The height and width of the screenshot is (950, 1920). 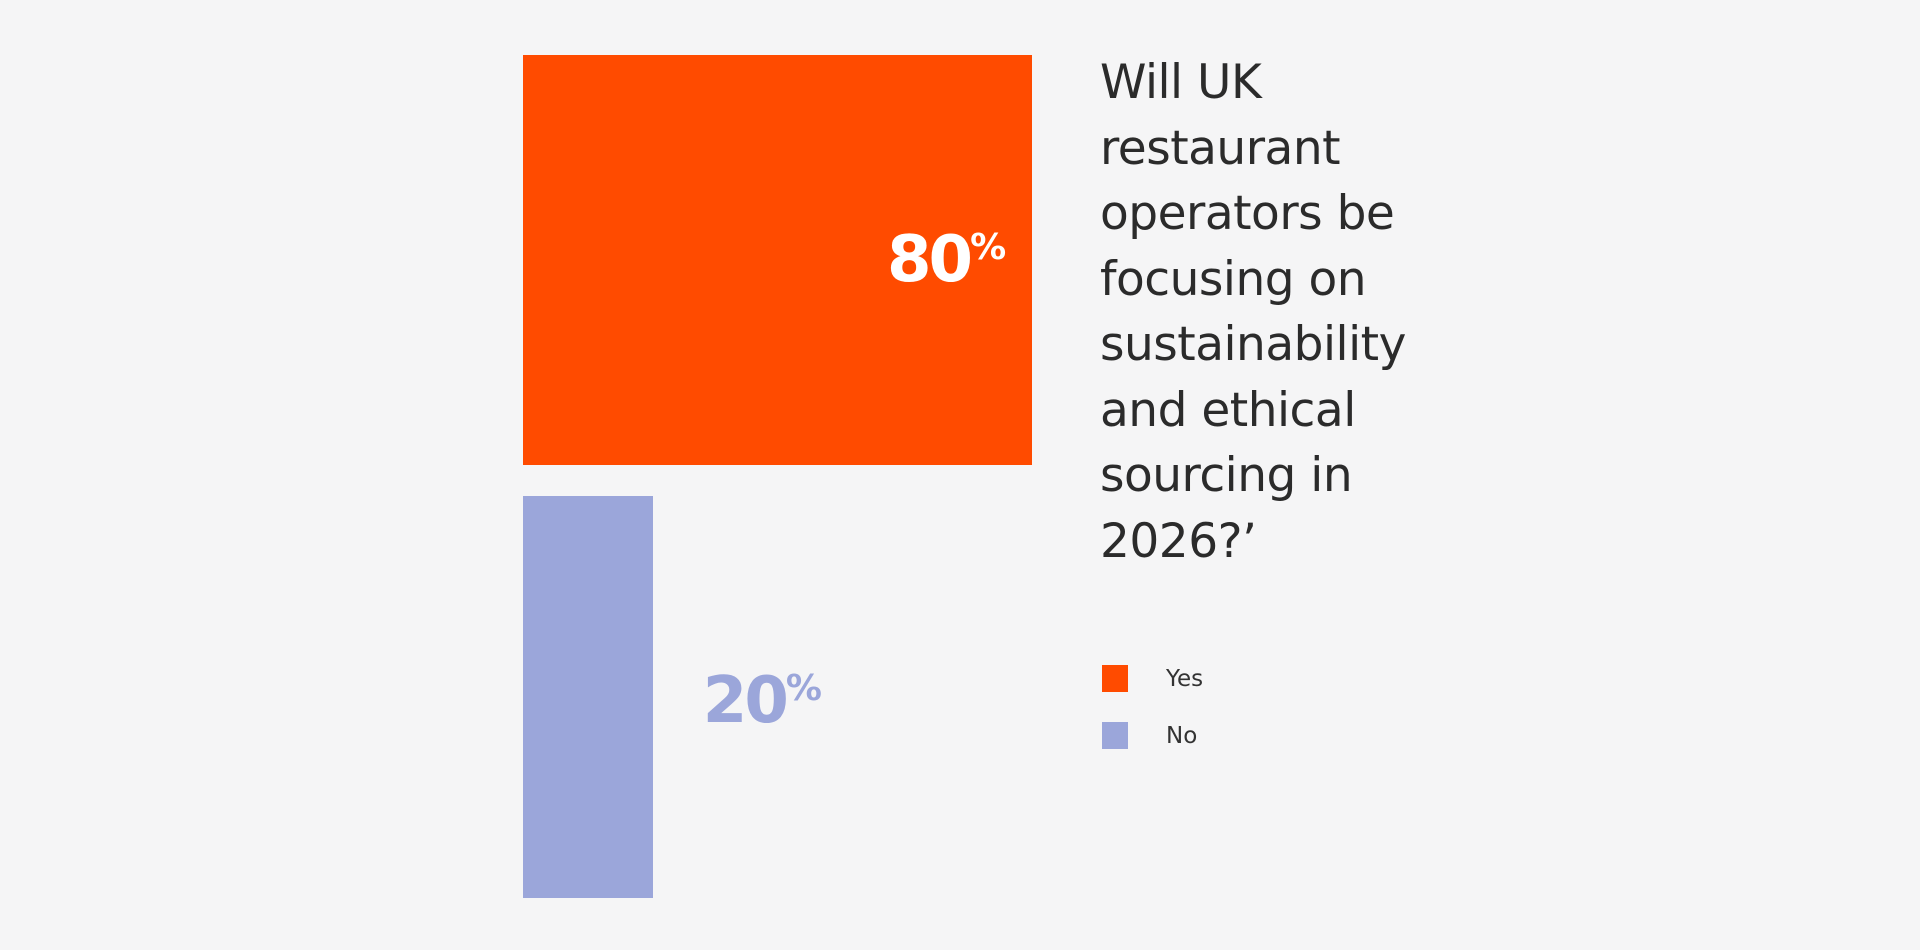 What do you see at coordinates (1185, 678) in the screenshot?
I see `legend-label-yes: Yes` at bounding box center [1185, 678].